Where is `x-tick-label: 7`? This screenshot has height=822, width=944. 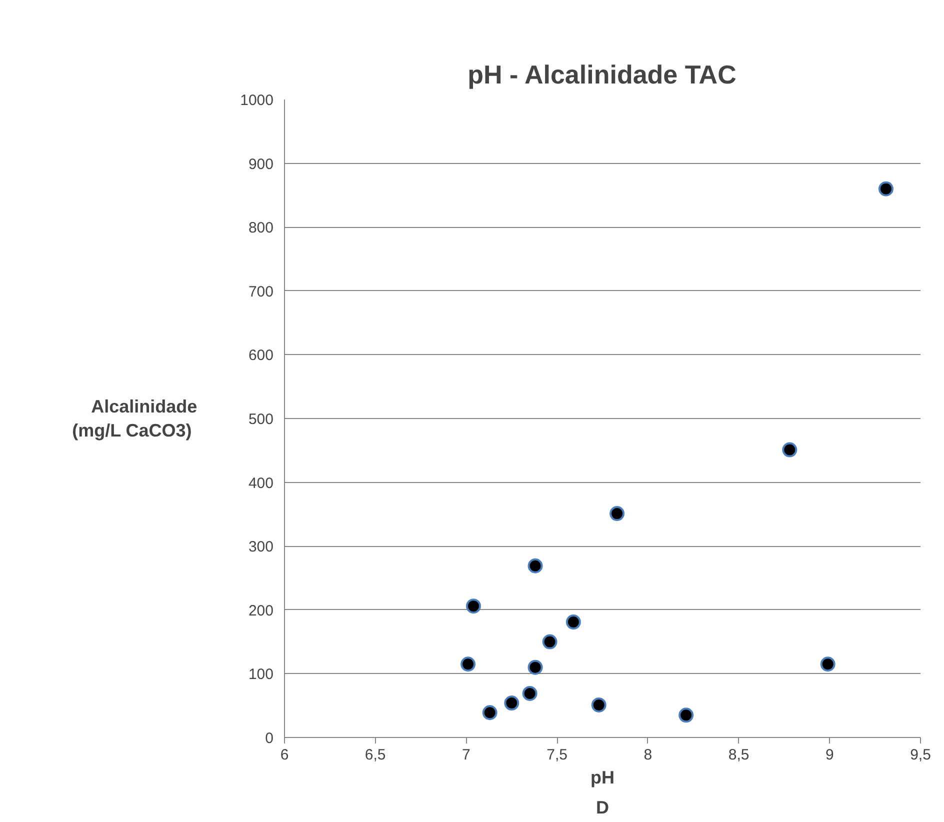
x-tick-label: 7 is located at coordinates (466, 755).